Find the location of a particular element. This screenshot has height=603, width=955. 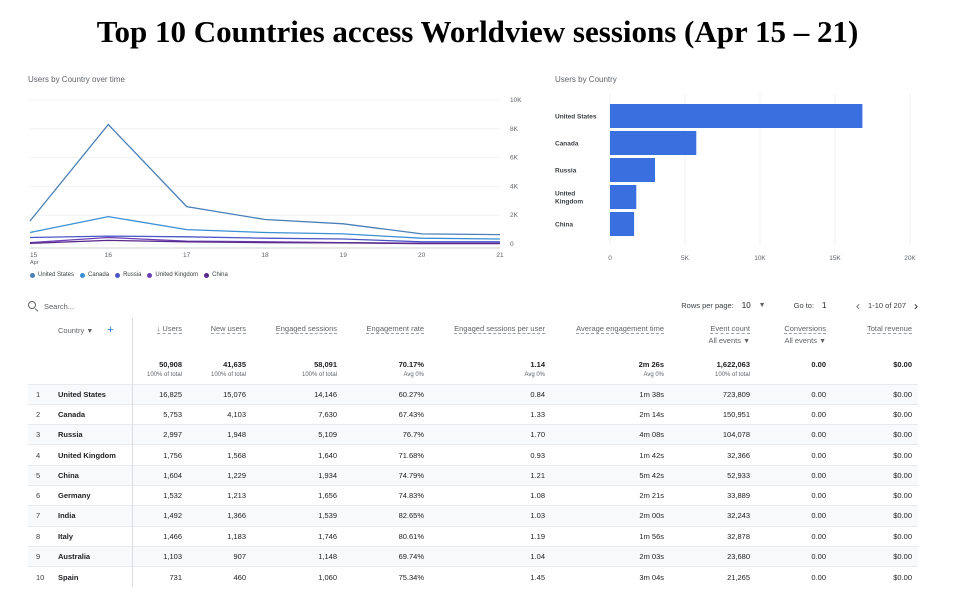

series-line-canada is located at coordinates (265, 227).